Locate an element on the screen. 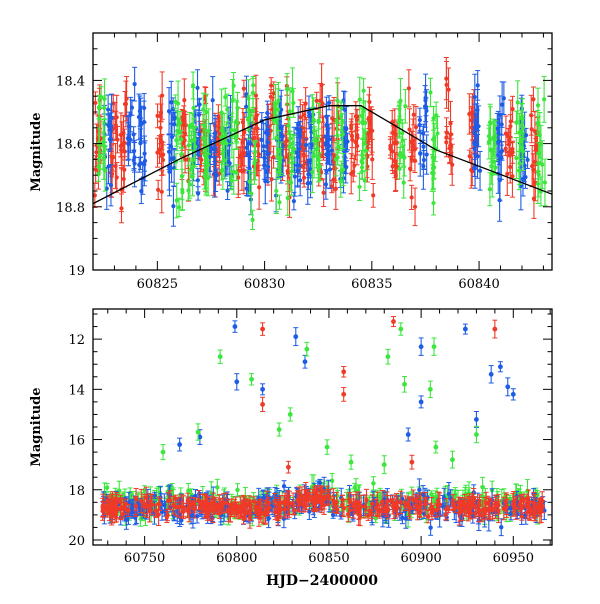 This screenshot has width=600, height=604. top-x-tick-label: 60840 is located at coordinates (478, 284).